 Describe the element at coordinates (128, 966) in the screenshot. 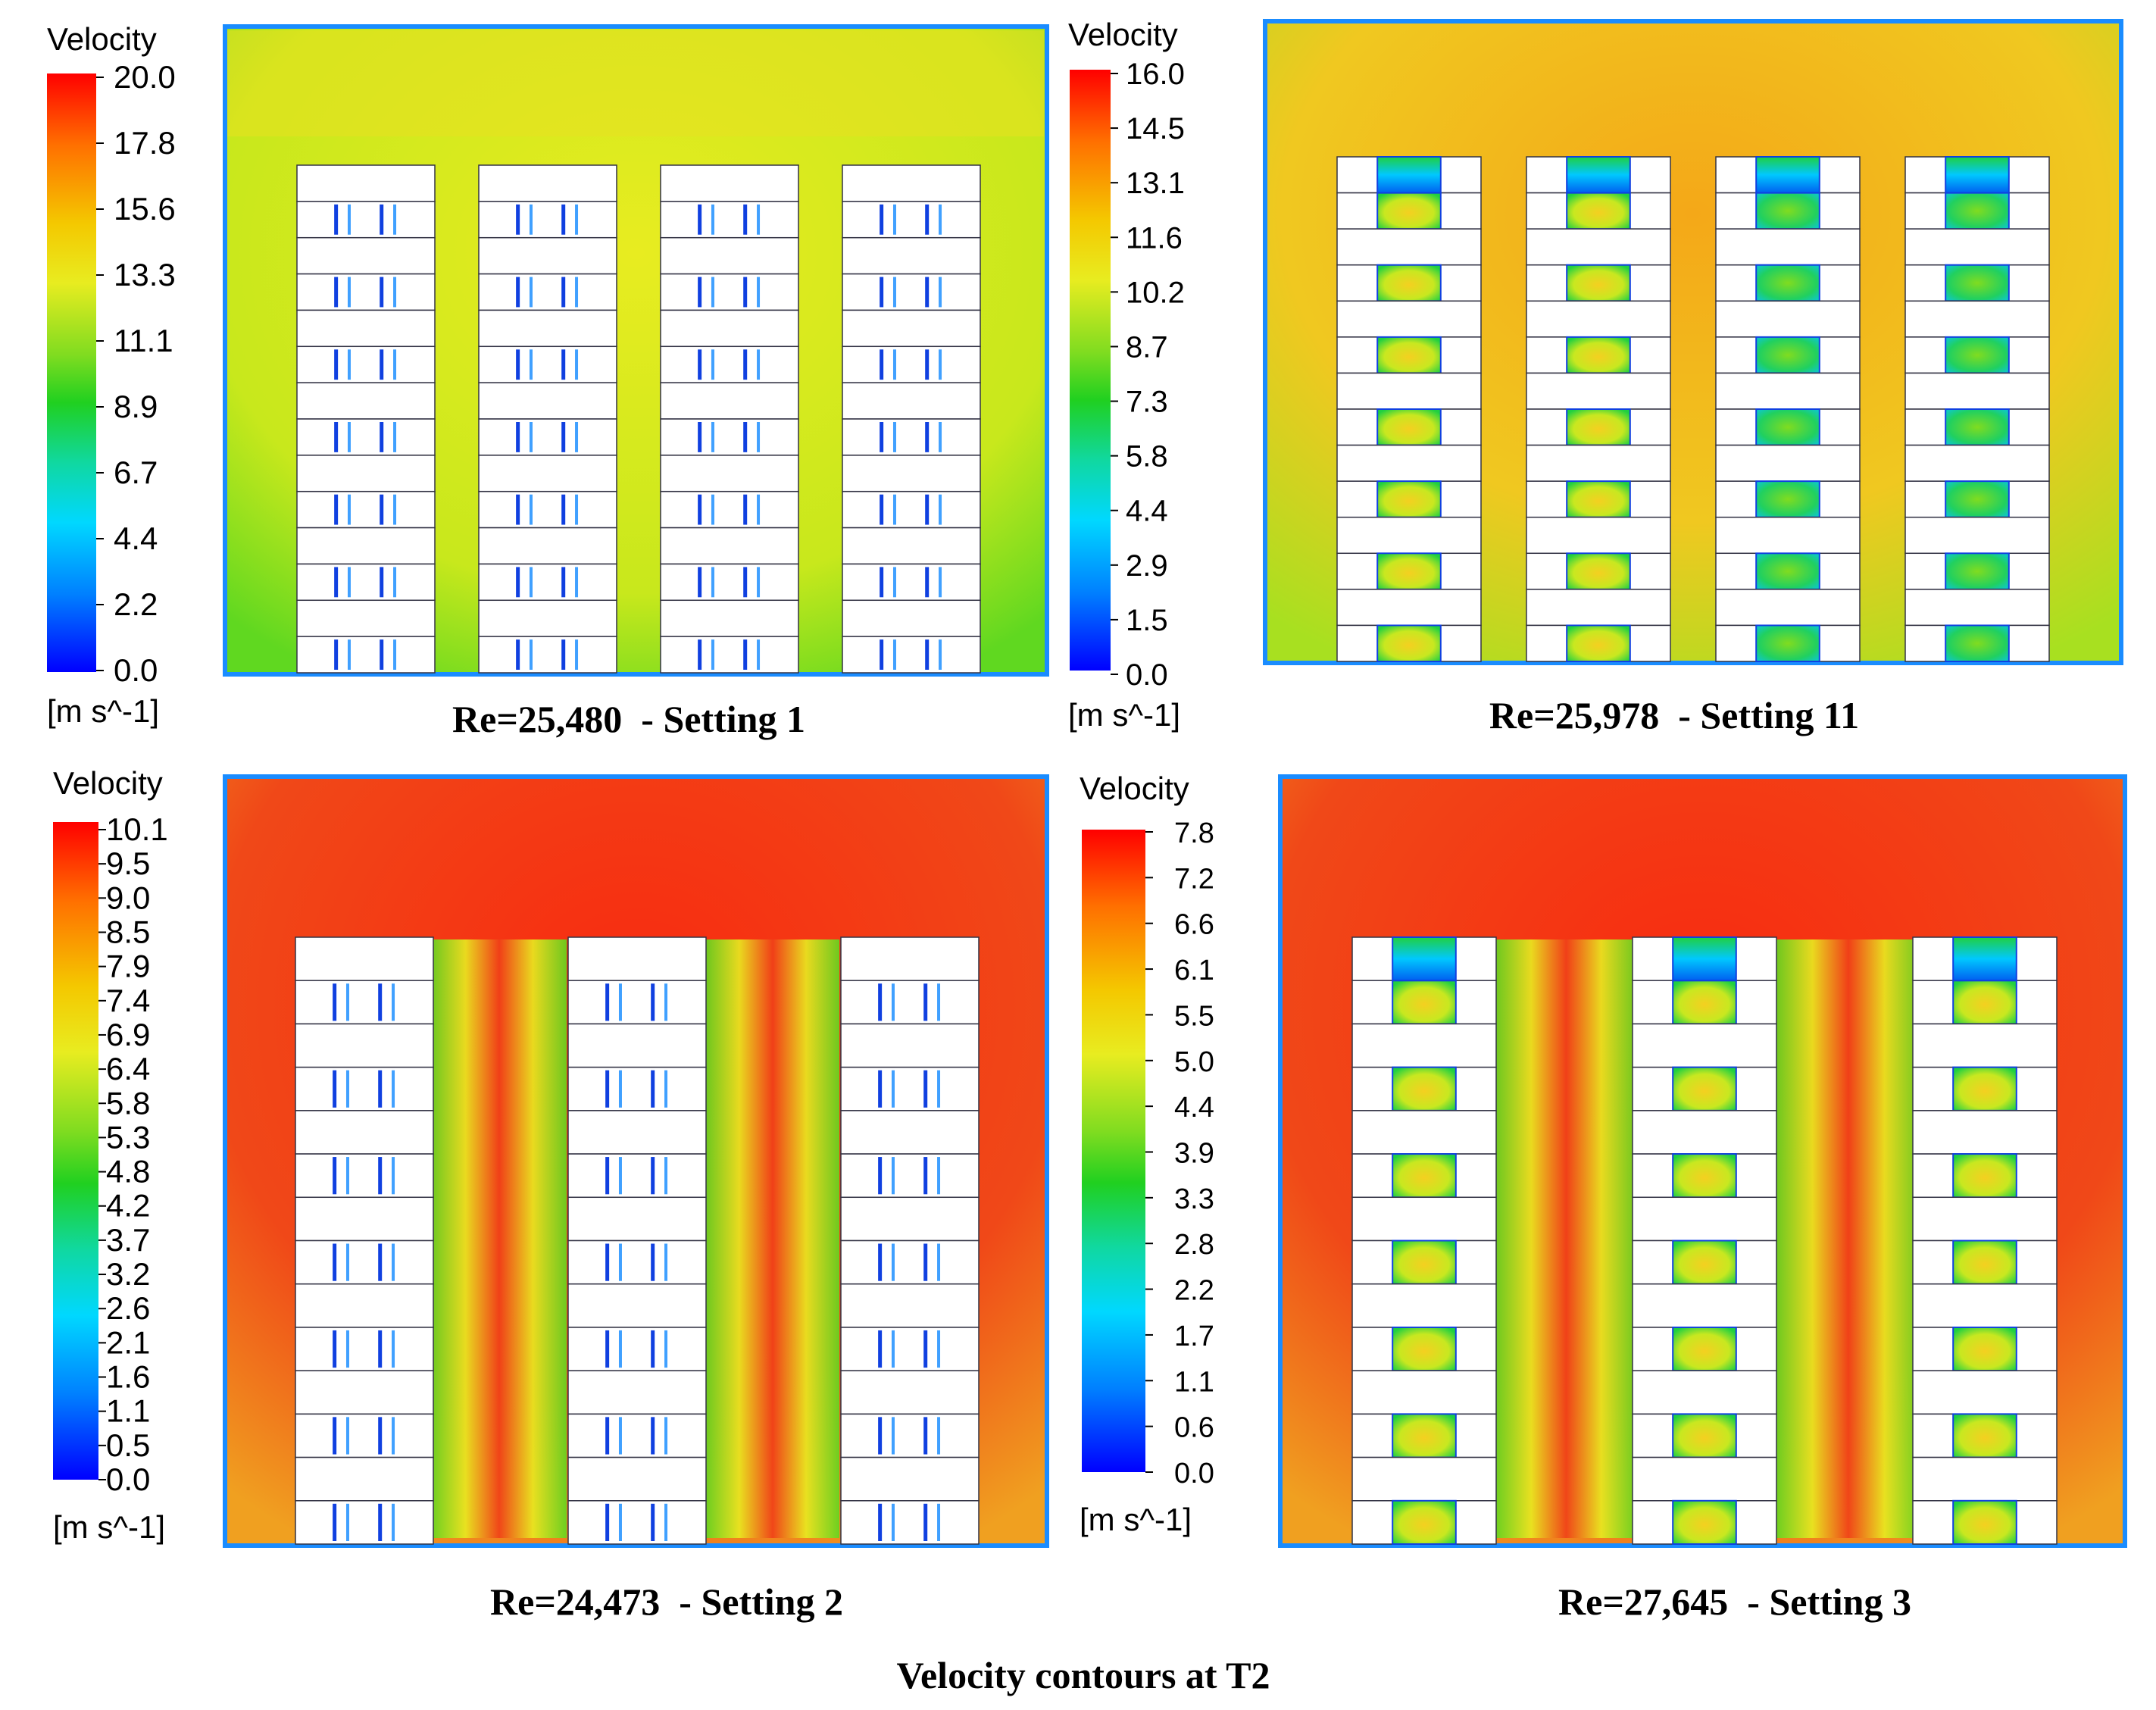

I see `legend-tick-label: 7.9` at that location.